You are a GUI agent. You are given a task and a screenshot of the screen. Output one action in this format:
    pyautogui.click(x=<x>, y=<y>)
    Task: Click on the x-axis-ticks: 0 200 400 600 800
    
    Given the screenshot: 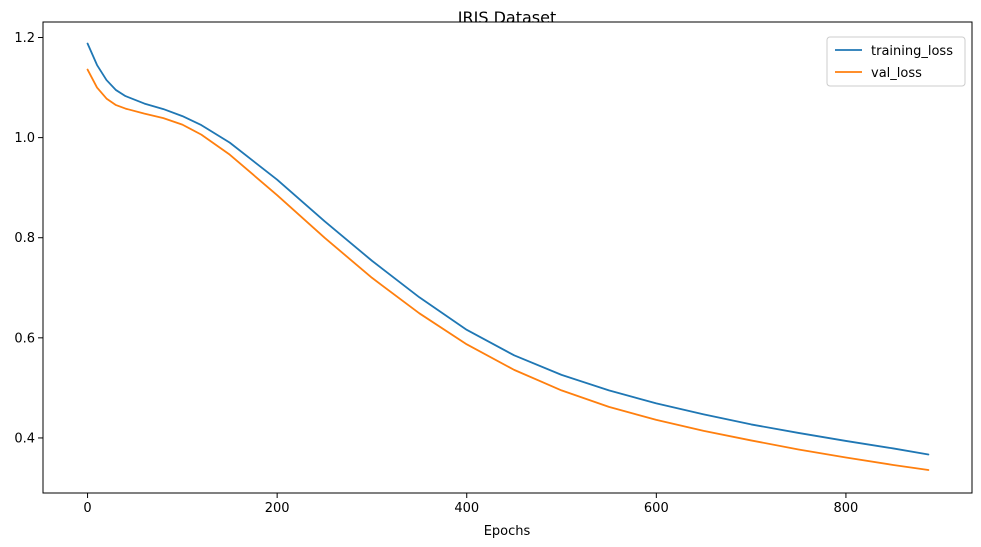 What is the action you would take?
    pyautogui.click(x=470, y=504)
    